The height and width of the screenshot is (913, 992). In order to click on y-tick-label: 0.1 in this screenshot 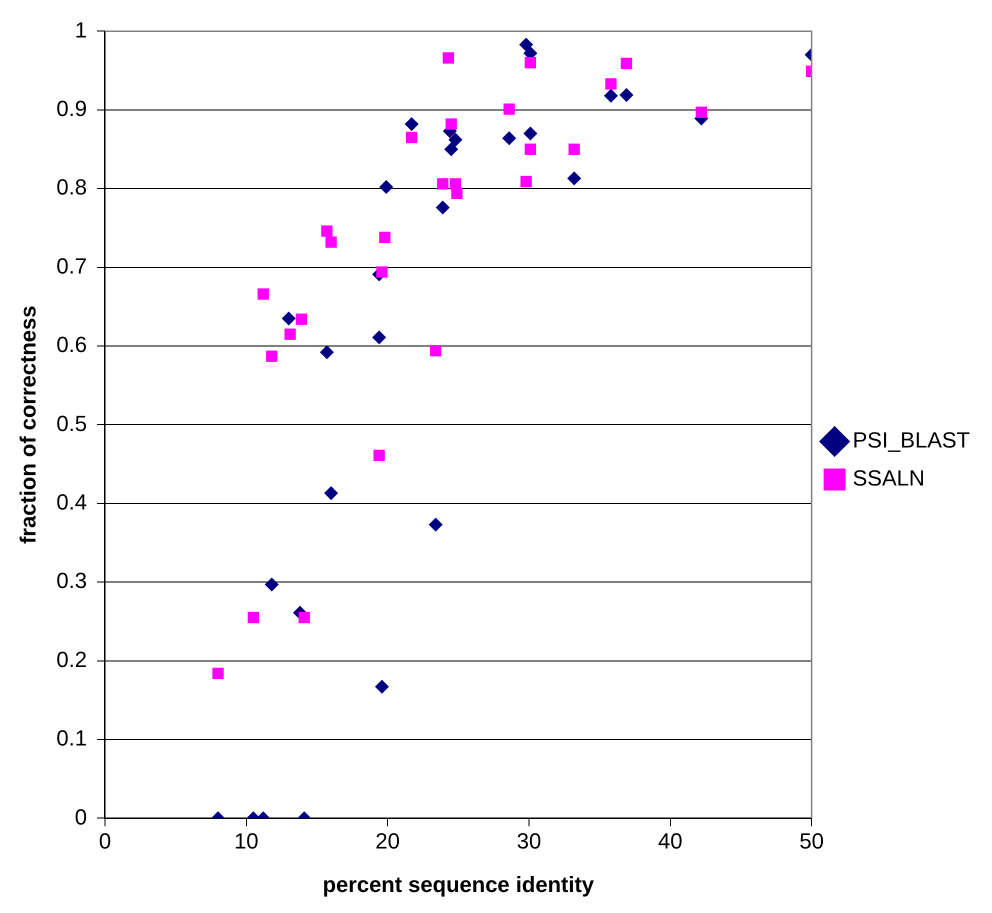, I will do `click(71, 738)`.